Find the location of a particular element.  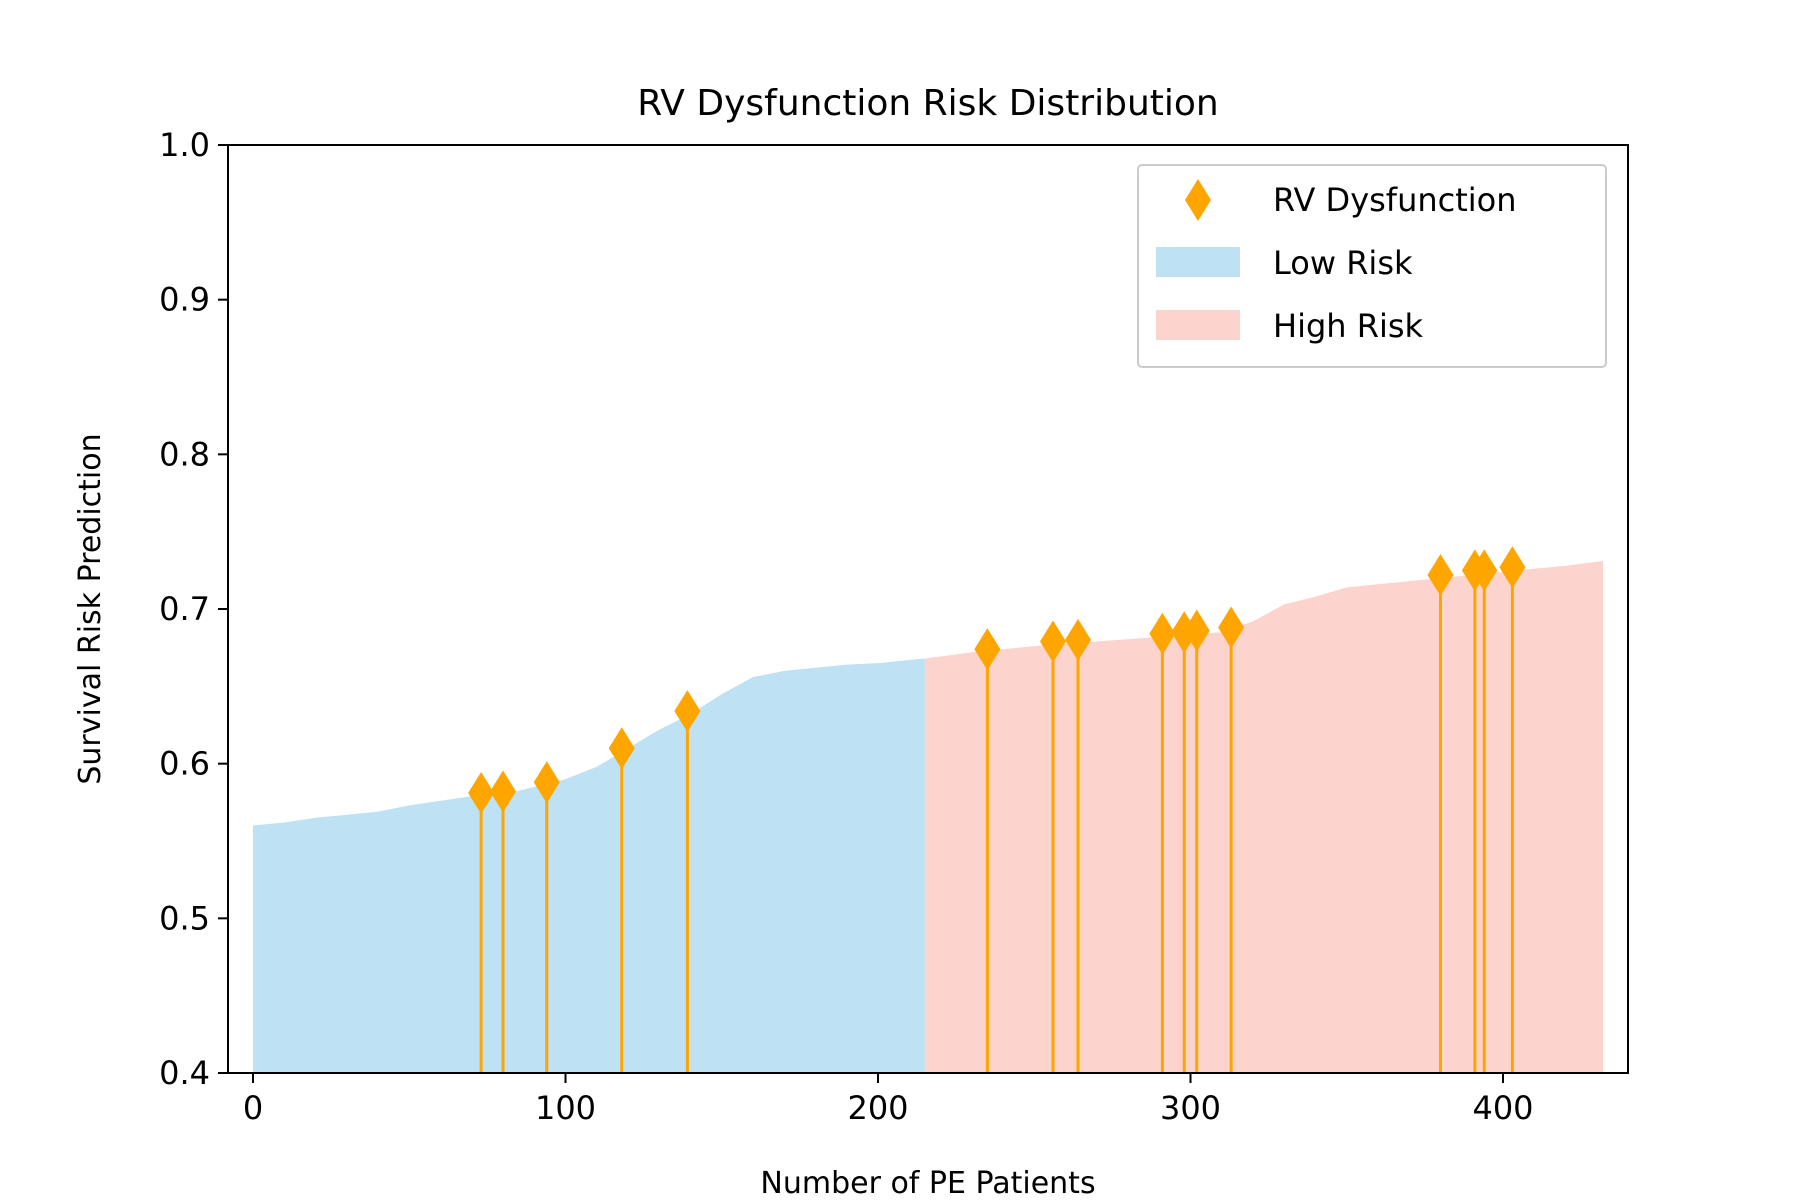

y-tick-label: 0.7 is located at coordinates (184, 609).